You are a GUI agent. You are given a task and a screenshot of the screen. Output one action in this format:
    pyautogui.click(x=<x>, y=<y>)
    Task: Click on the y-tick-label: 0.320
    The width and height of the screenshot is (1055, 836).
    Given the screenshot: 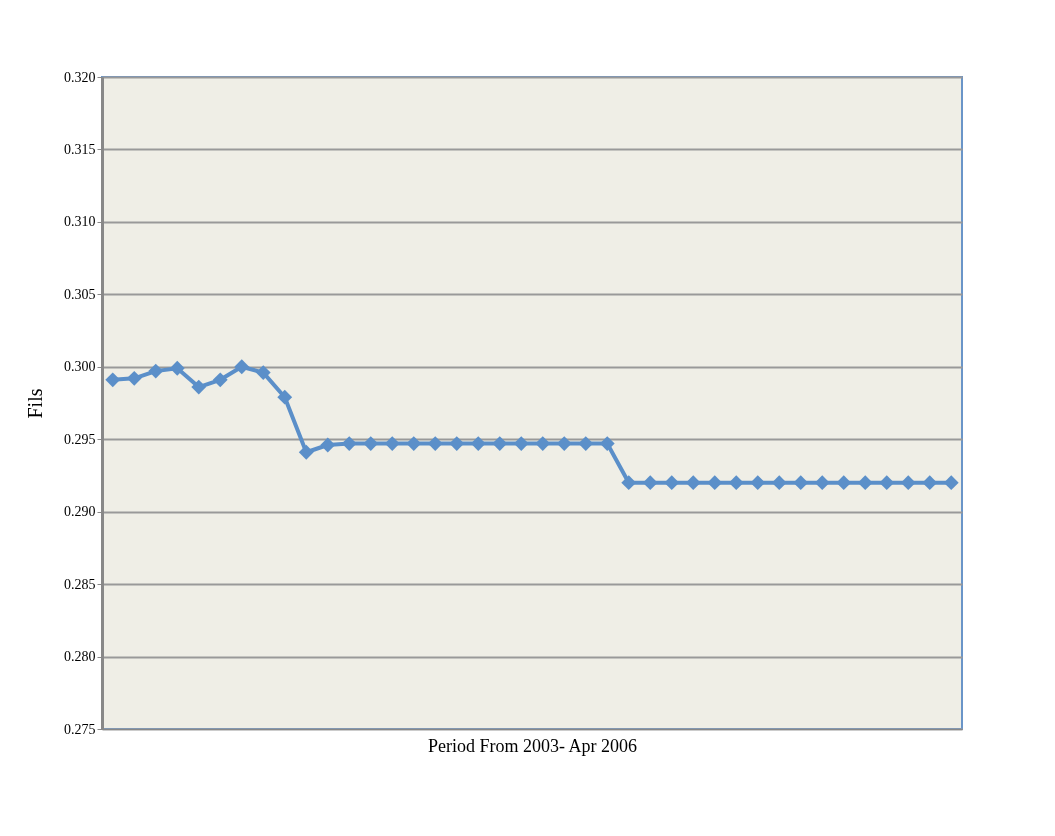 What is the action you would take?
    pyautogui.click(x=80, y=77)
    